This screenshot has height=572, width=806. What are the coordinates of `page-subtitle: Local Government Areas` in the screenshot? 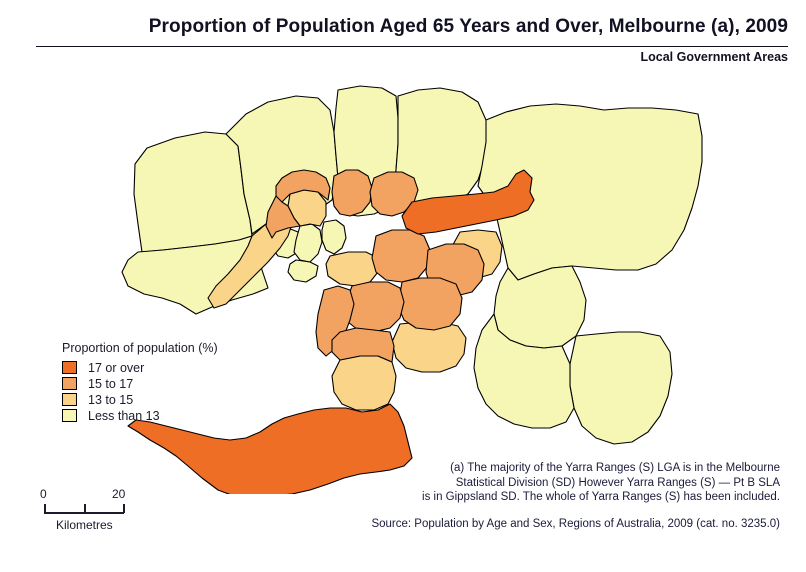 It's located at (714, 57).